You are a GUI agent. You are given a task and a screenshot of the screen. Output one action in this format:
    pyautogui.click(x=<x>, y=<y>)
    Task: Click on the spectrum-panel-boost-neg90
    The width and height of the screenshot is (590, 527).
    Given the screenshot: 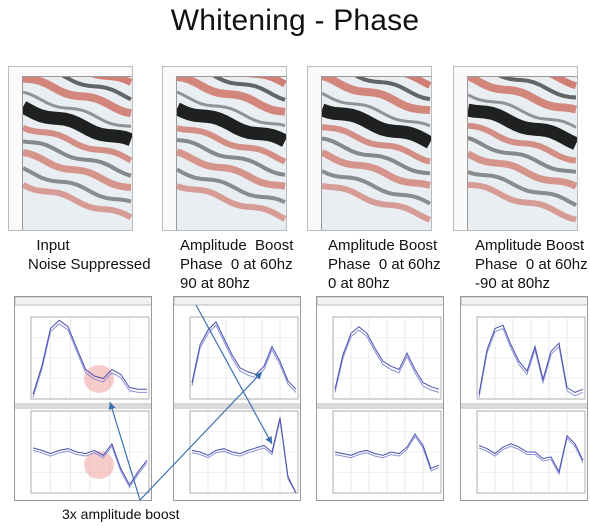 What is the action you would take?
    pyautogui.click(x=524, y=398)
    